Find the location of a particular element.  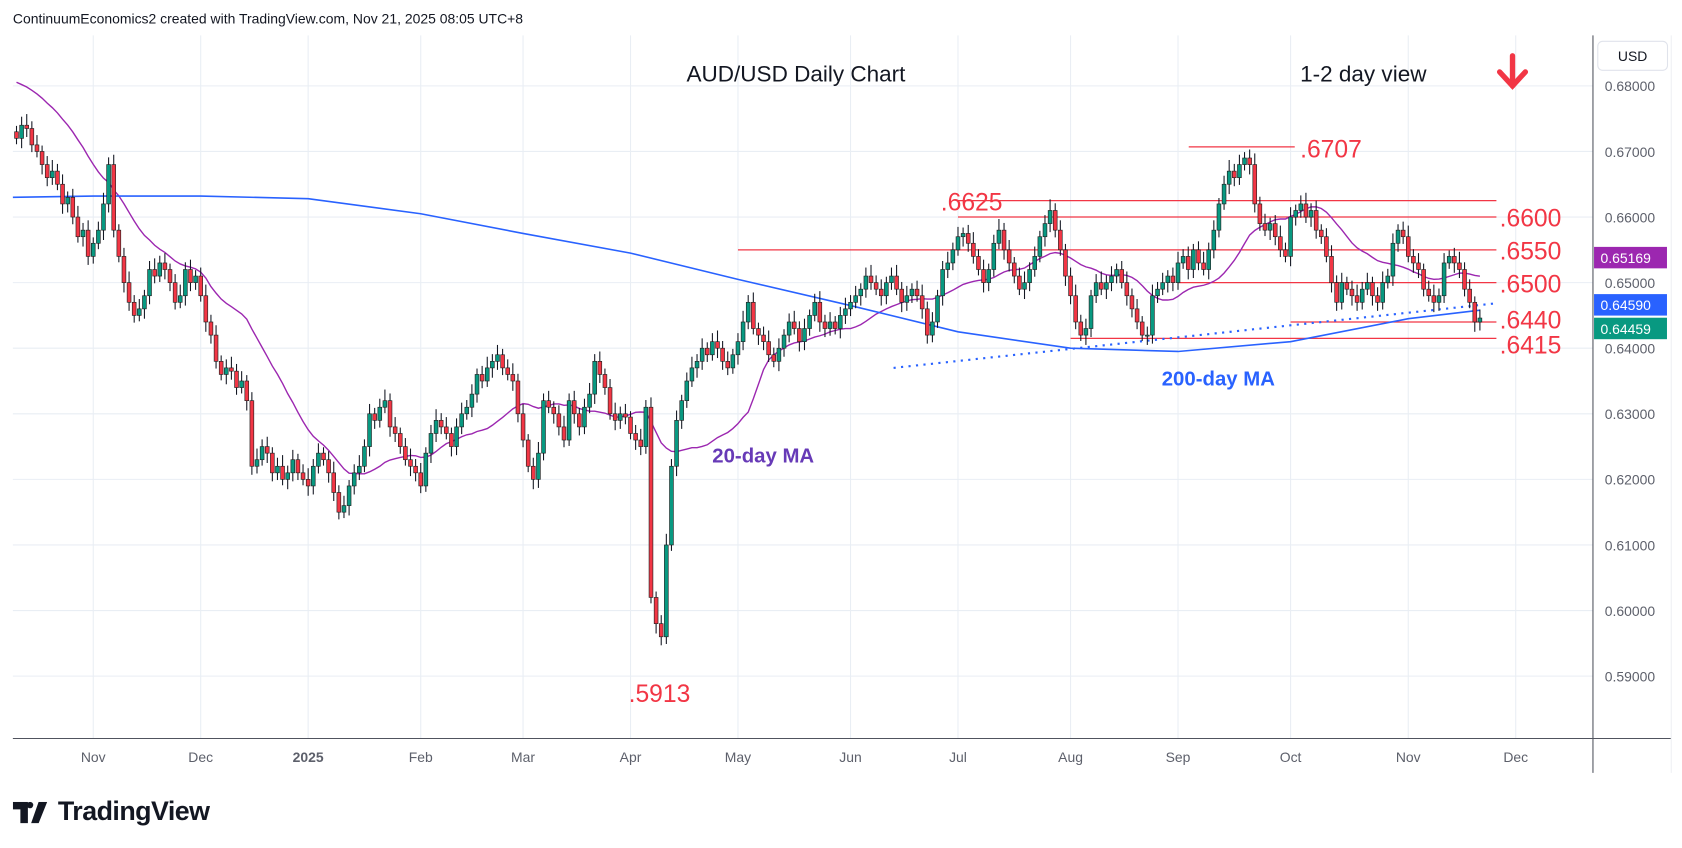

level-label: .6600 is located at coordinates (1531, 219).